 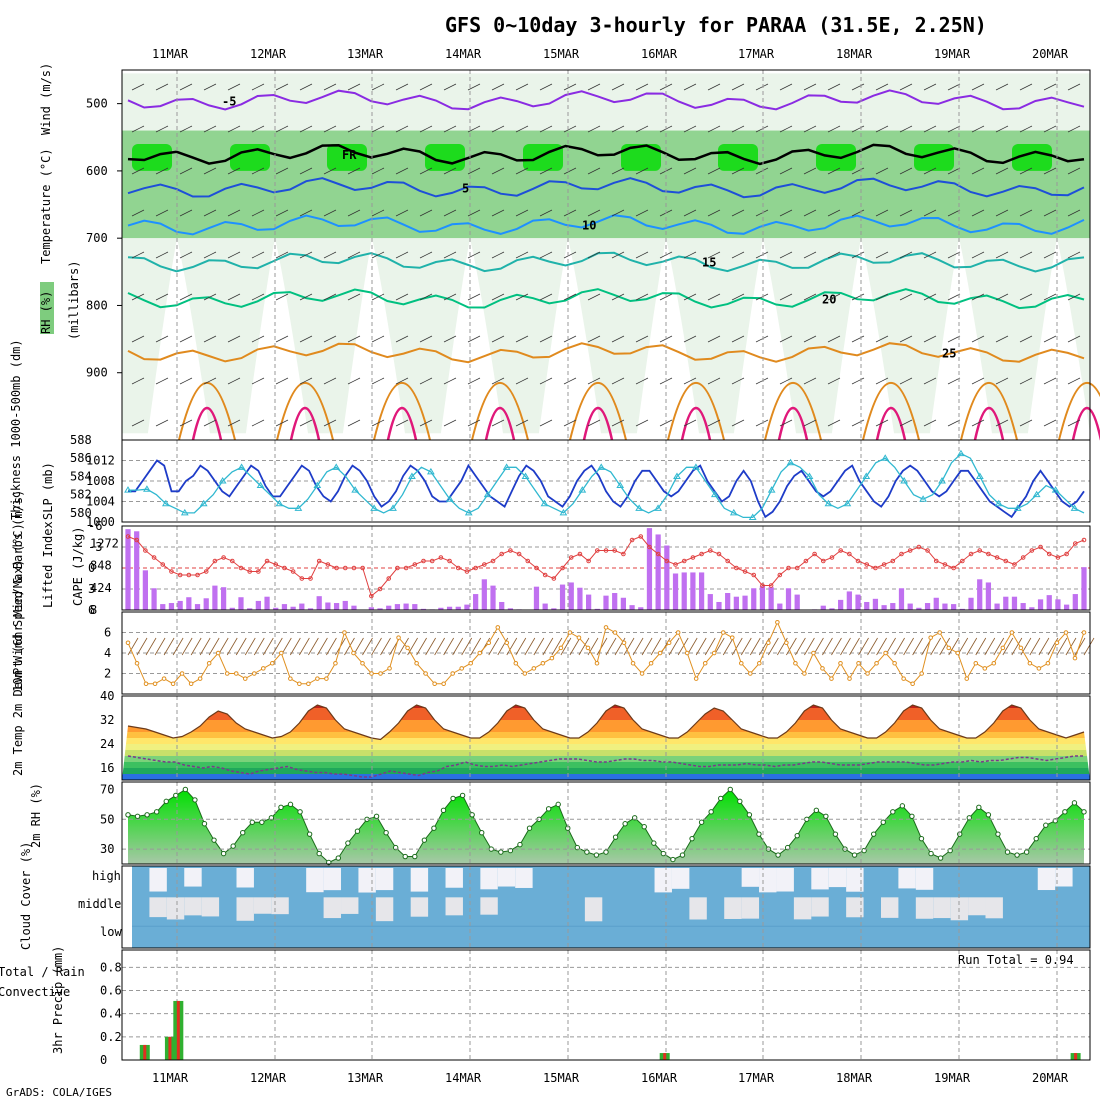 I want to click on ytick-thickness-586: 586, so click(x=81, y=458).